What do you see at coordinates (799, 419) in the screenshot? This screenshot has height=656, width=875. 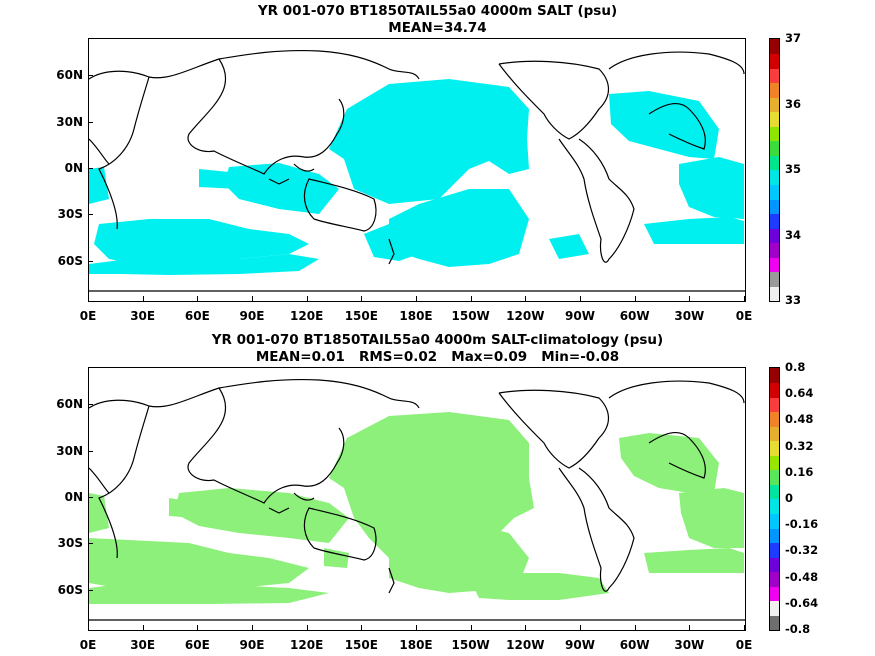 I see `colorbar-tick-label: 0.48` at bounding box center [799, 419].